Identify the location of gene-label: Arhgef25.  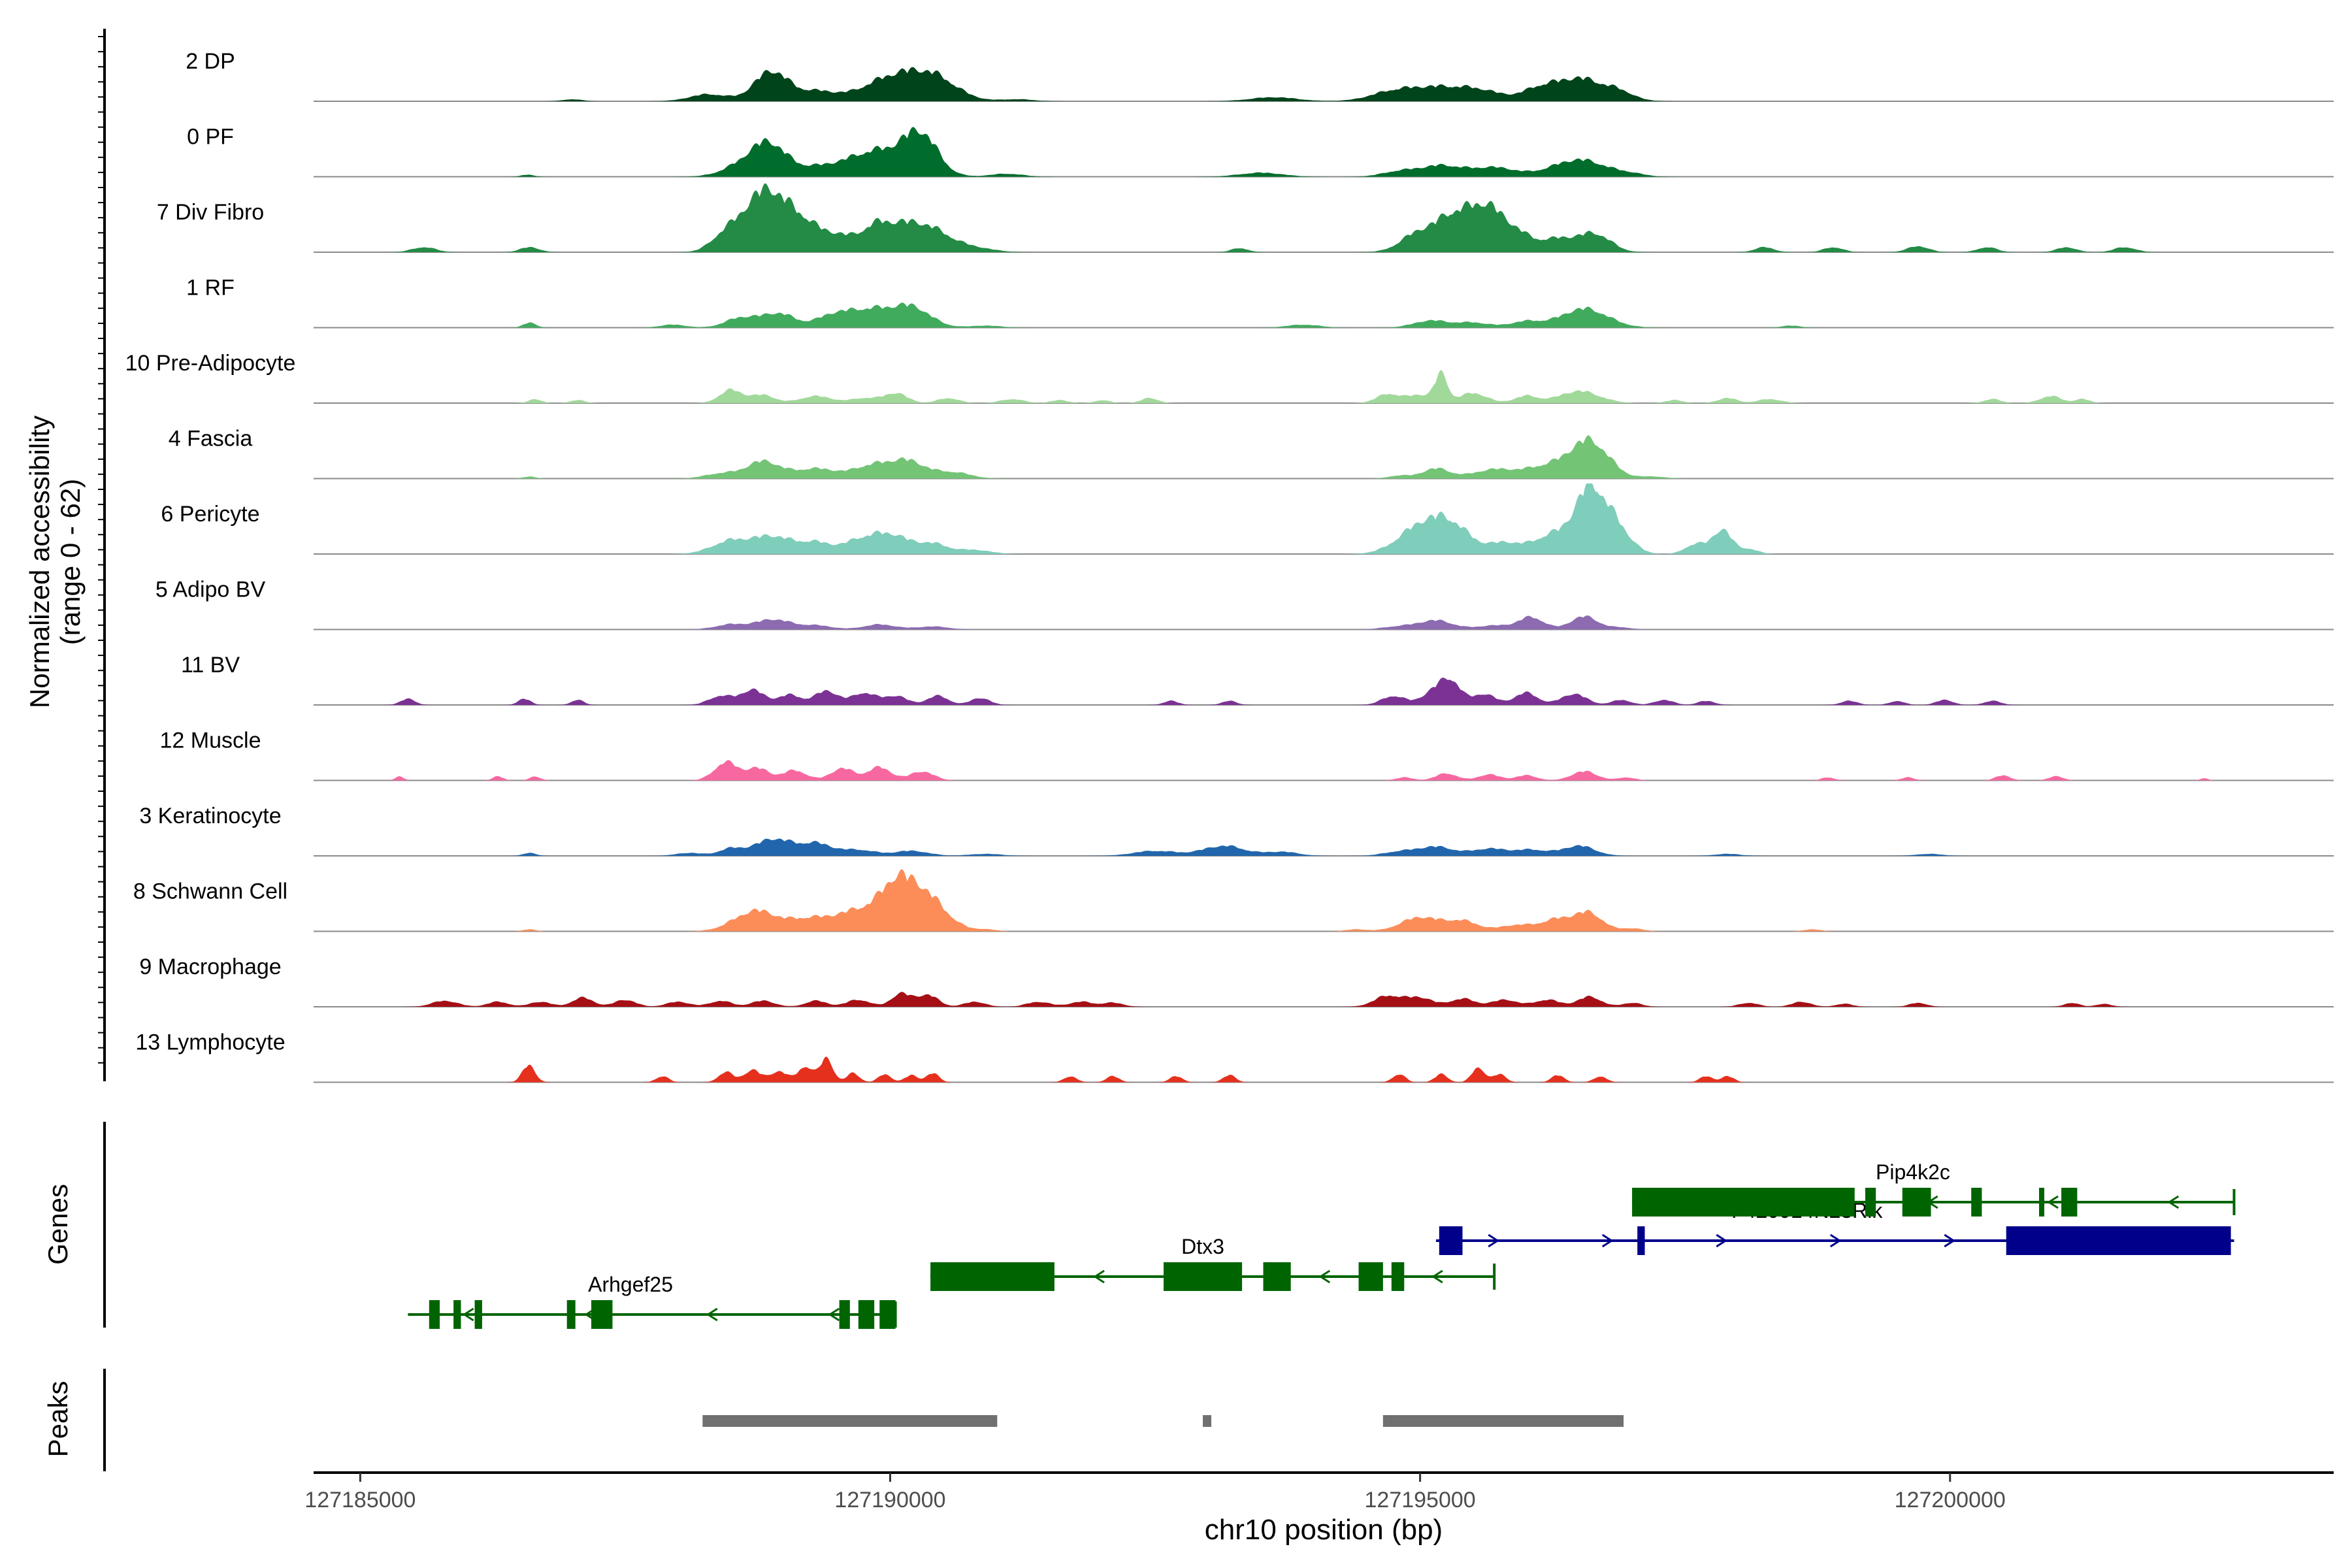
(630, 1284).